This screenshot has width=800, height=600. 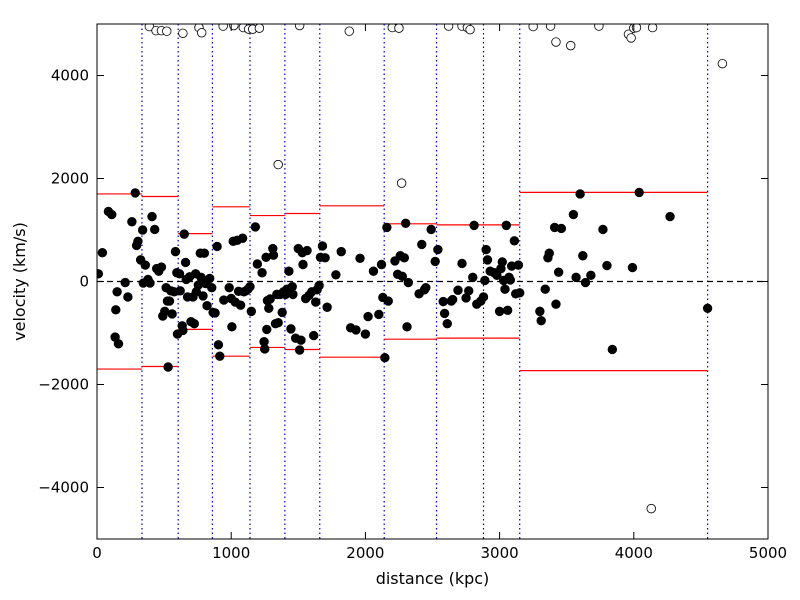 What do you see at coordinates (63, 488) in the screenshot?
I see `y-tick-label-0: −4000` at bounding box center [63, 488].